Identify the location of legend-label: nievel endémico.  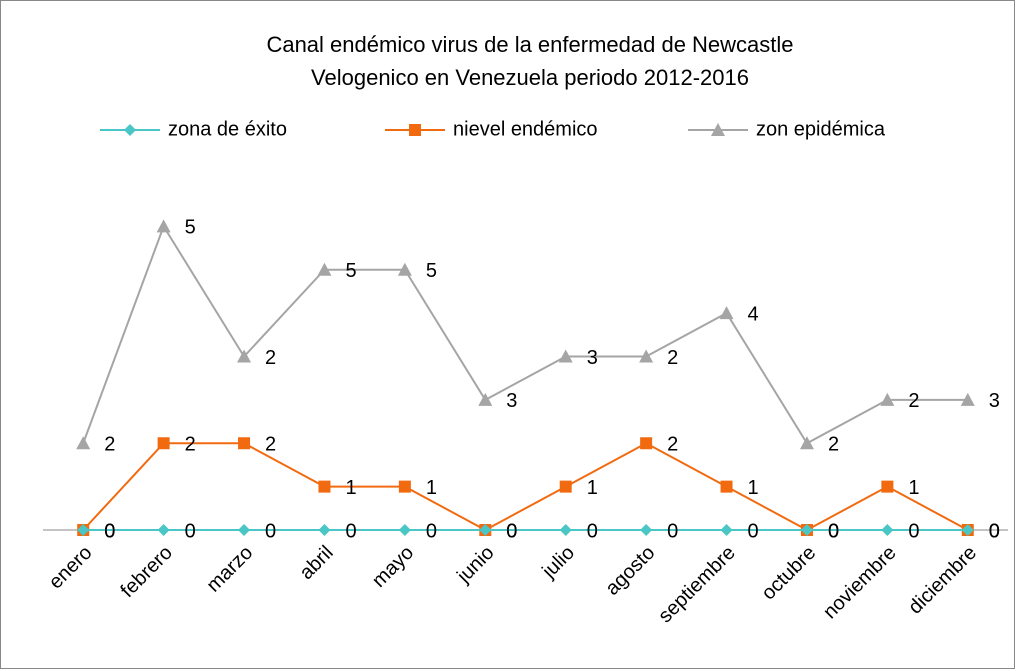
(525, 129).